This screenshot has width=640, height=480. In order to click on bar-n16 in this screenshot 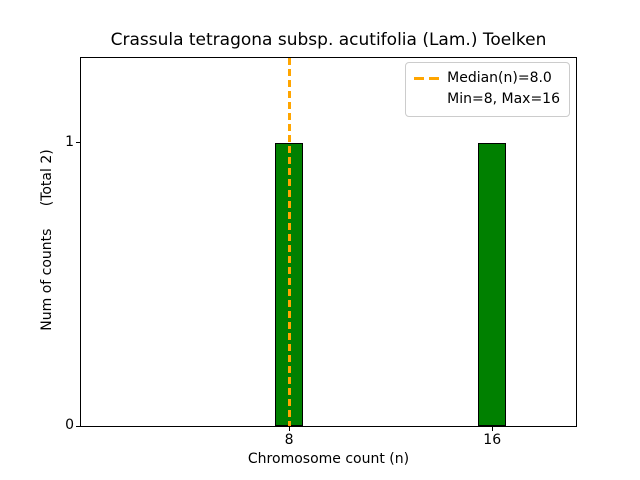, I will do `click(492, 284)`.